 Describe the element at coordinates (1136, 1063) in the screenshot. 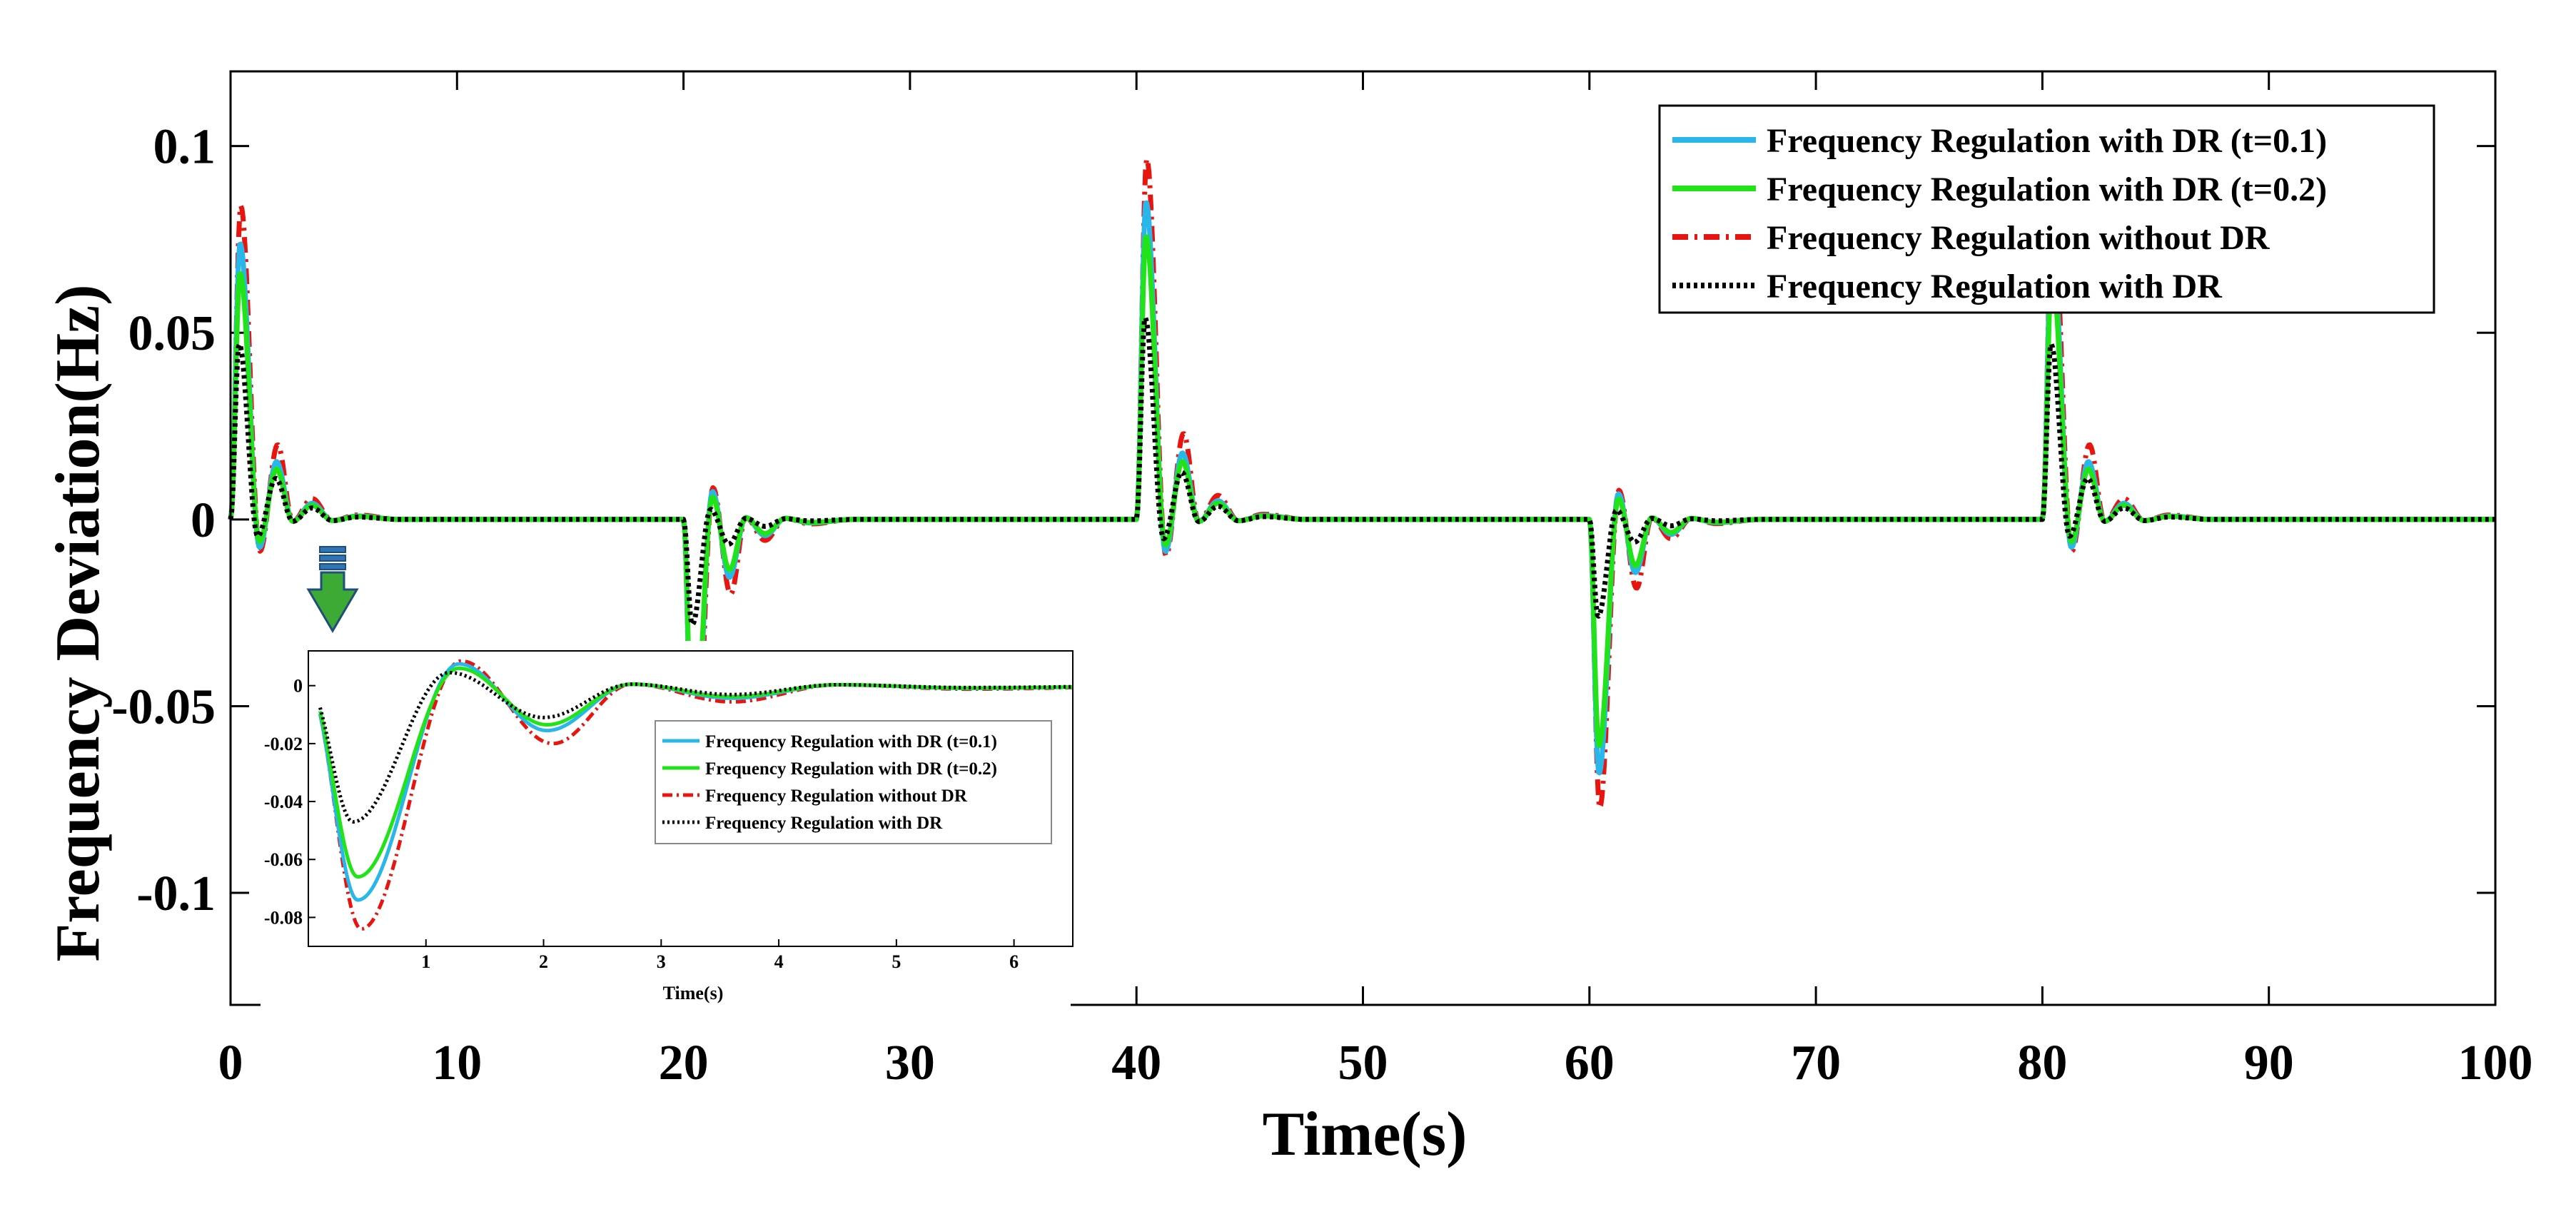

I see `x-tick-label: 40` at that location.